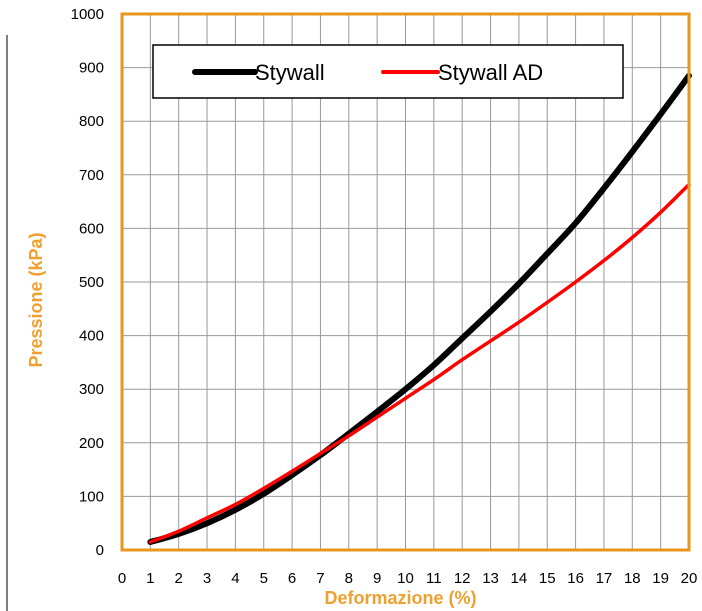 The width and height of the screenshot is (702, 611). Describe the element at coordinates (388, 71) in the screenshot. I see `legend: Stywall Stywall AD` at that location.